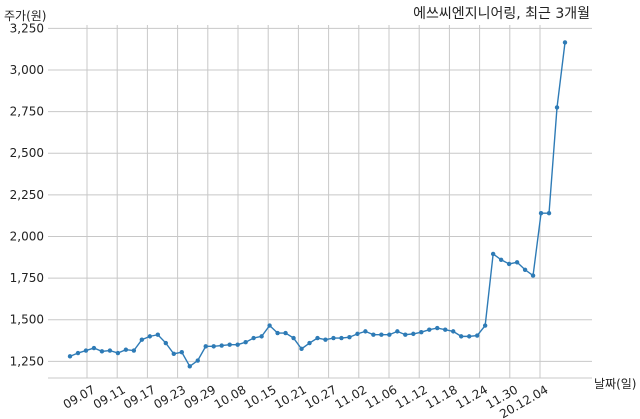 The width and height of the screenshot is (640, 419). Describe the element at coordinates (351, 396) in the screenshot. I see `x-tick-label: 11.02` at that location.